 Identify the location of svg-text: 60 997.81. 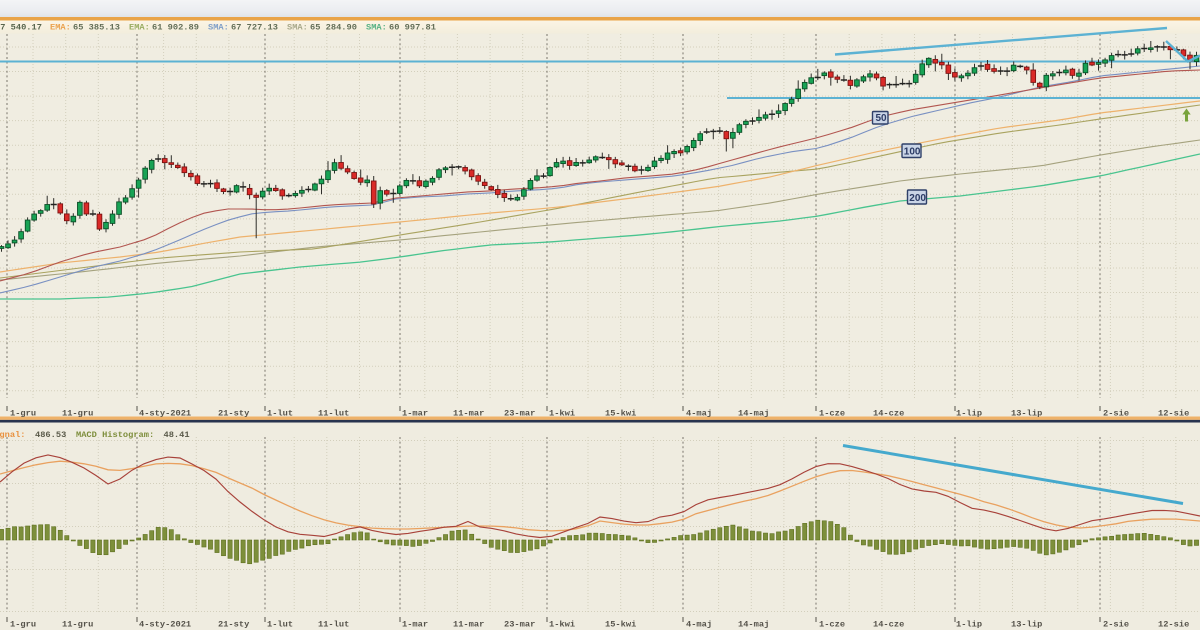
(412, 28).